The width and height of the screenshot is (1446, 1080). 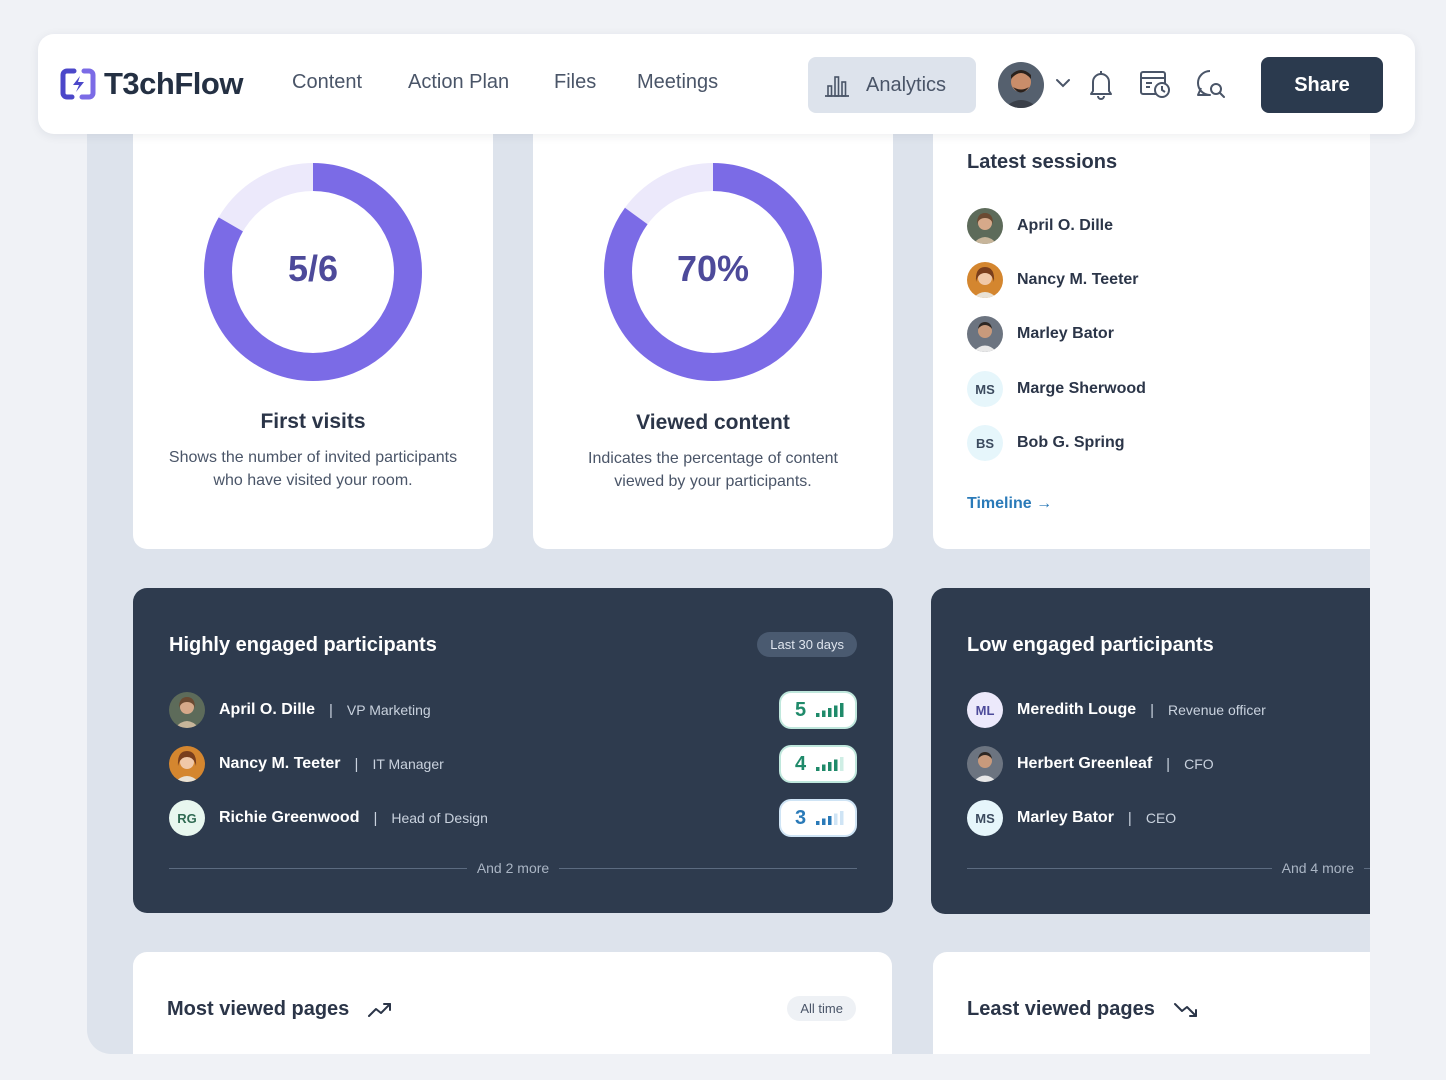 What do you see at coordinates (267, 709) in the screenshot?
I see `participant-name: April O. Dille` at bounding box center [267, 709].